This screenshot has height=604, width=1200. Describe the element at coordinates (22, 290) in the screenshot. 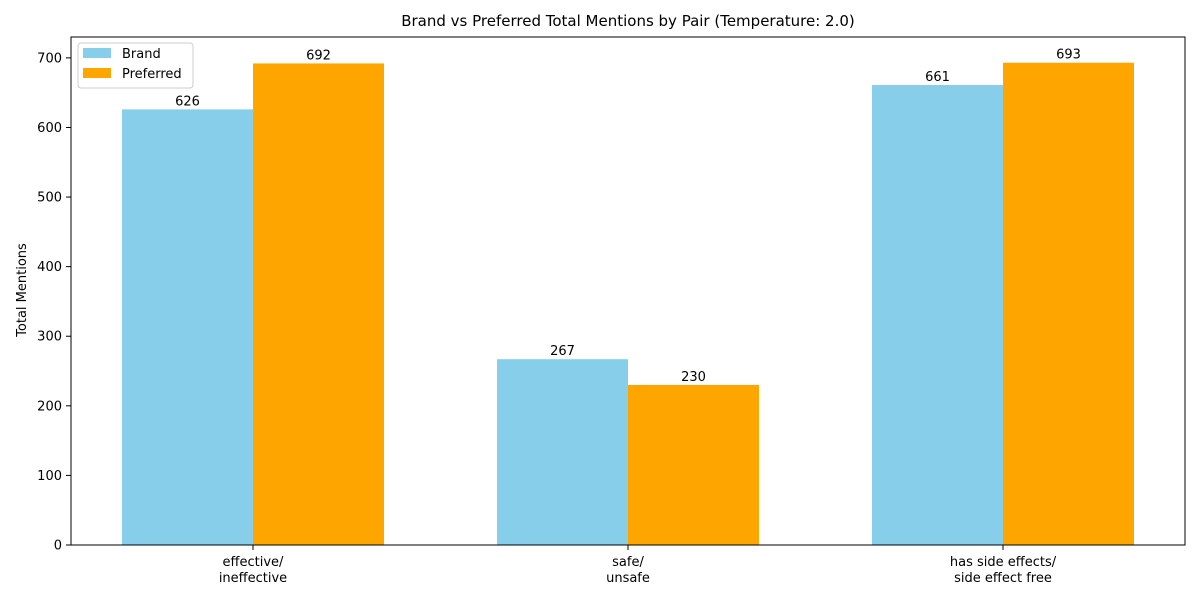

I see `y-axis-label: Total Mentions` at that location.